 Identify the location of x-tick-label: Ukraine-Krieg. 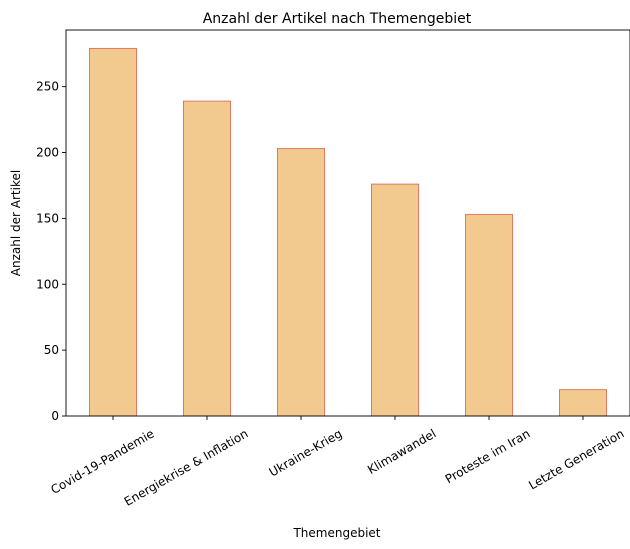
(306, 452).